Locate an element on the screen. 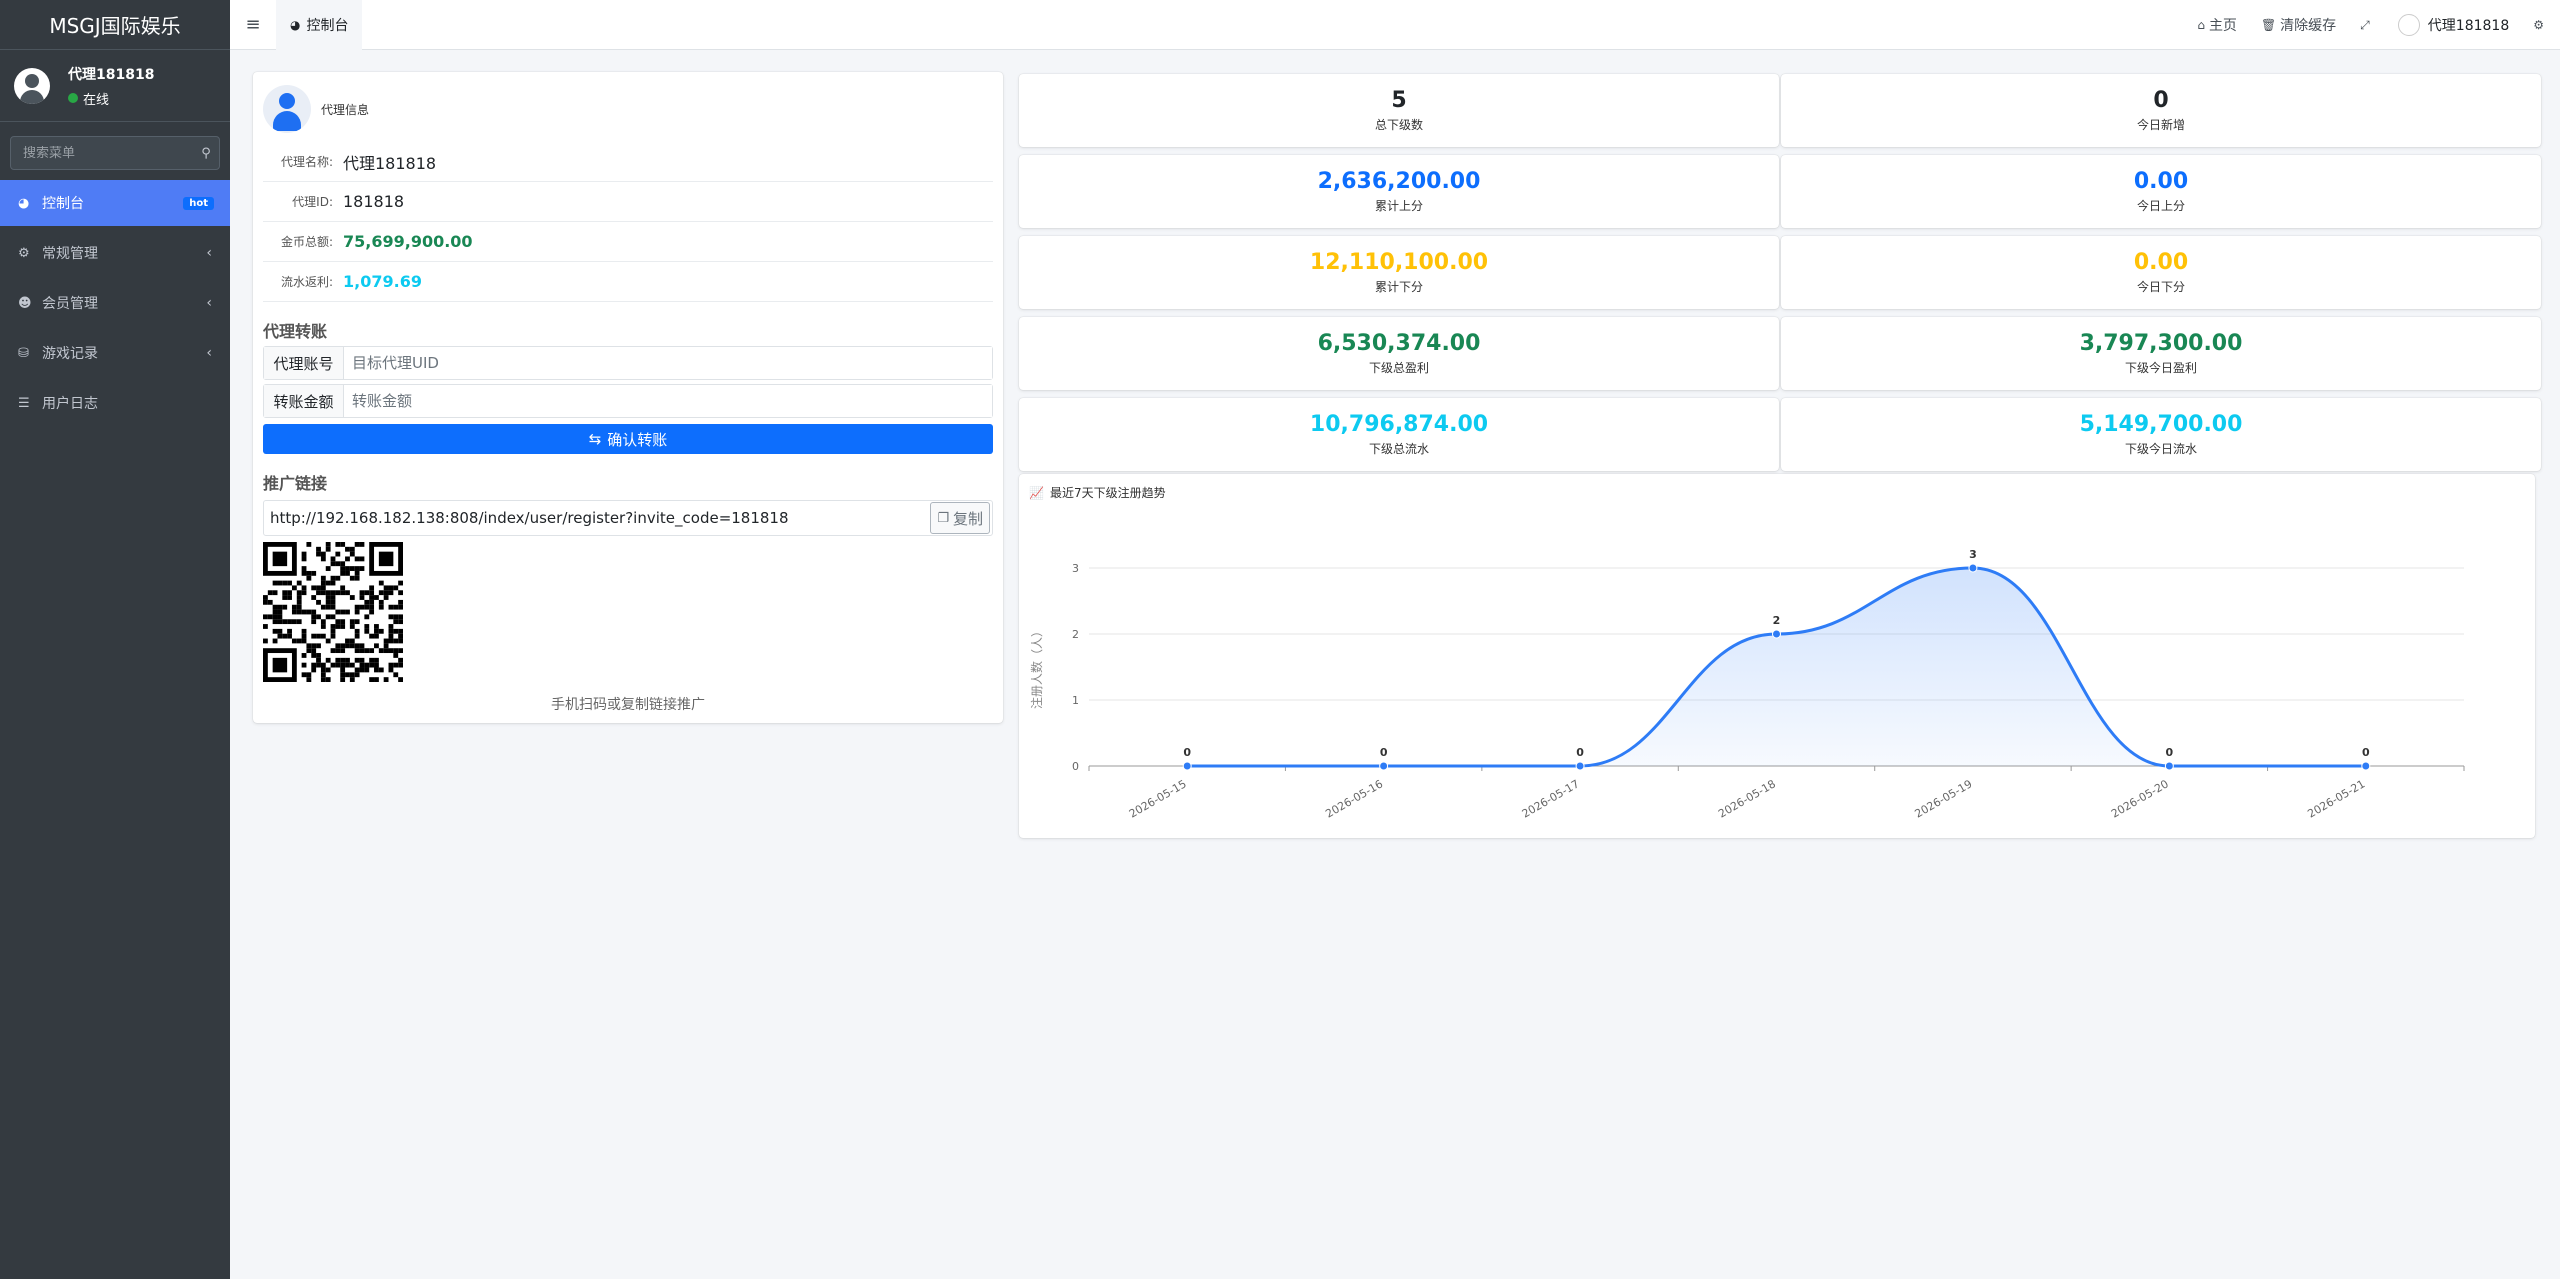 The image size is (2560, 1279). stat-value: 2,636,200.00 is located at coordinates (1399, 181).